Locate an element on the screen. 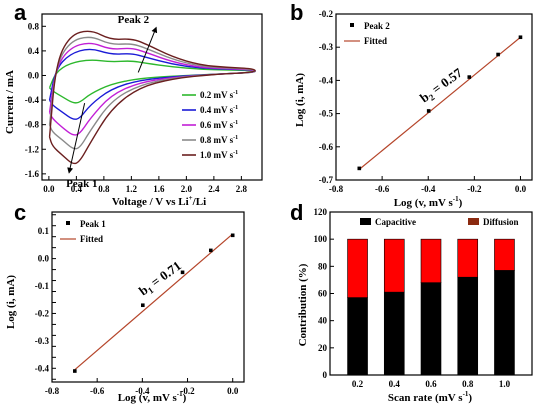  panel-b-x-tick-label: -0.6 is located at coordinates (382, 189).